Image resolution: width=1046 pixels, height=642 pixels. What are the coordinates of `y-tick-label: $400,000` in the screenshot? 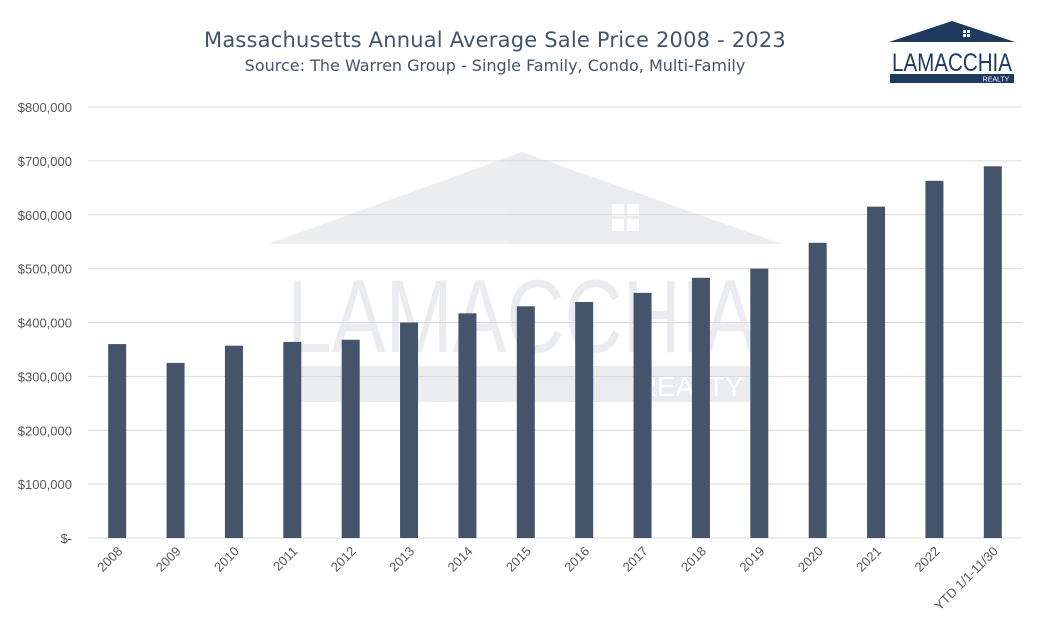 It's located at (45, 323).